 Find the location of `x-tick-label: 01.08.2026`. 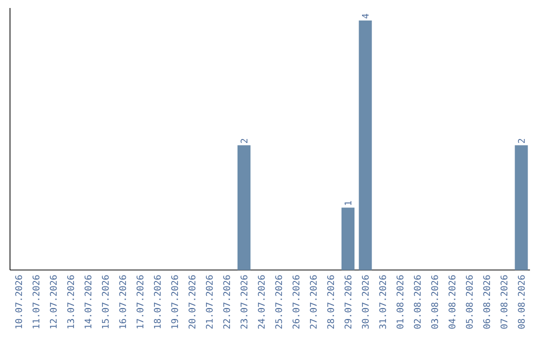

x-tick-label: 01.08.2026 is located at coordinates (400, 302).